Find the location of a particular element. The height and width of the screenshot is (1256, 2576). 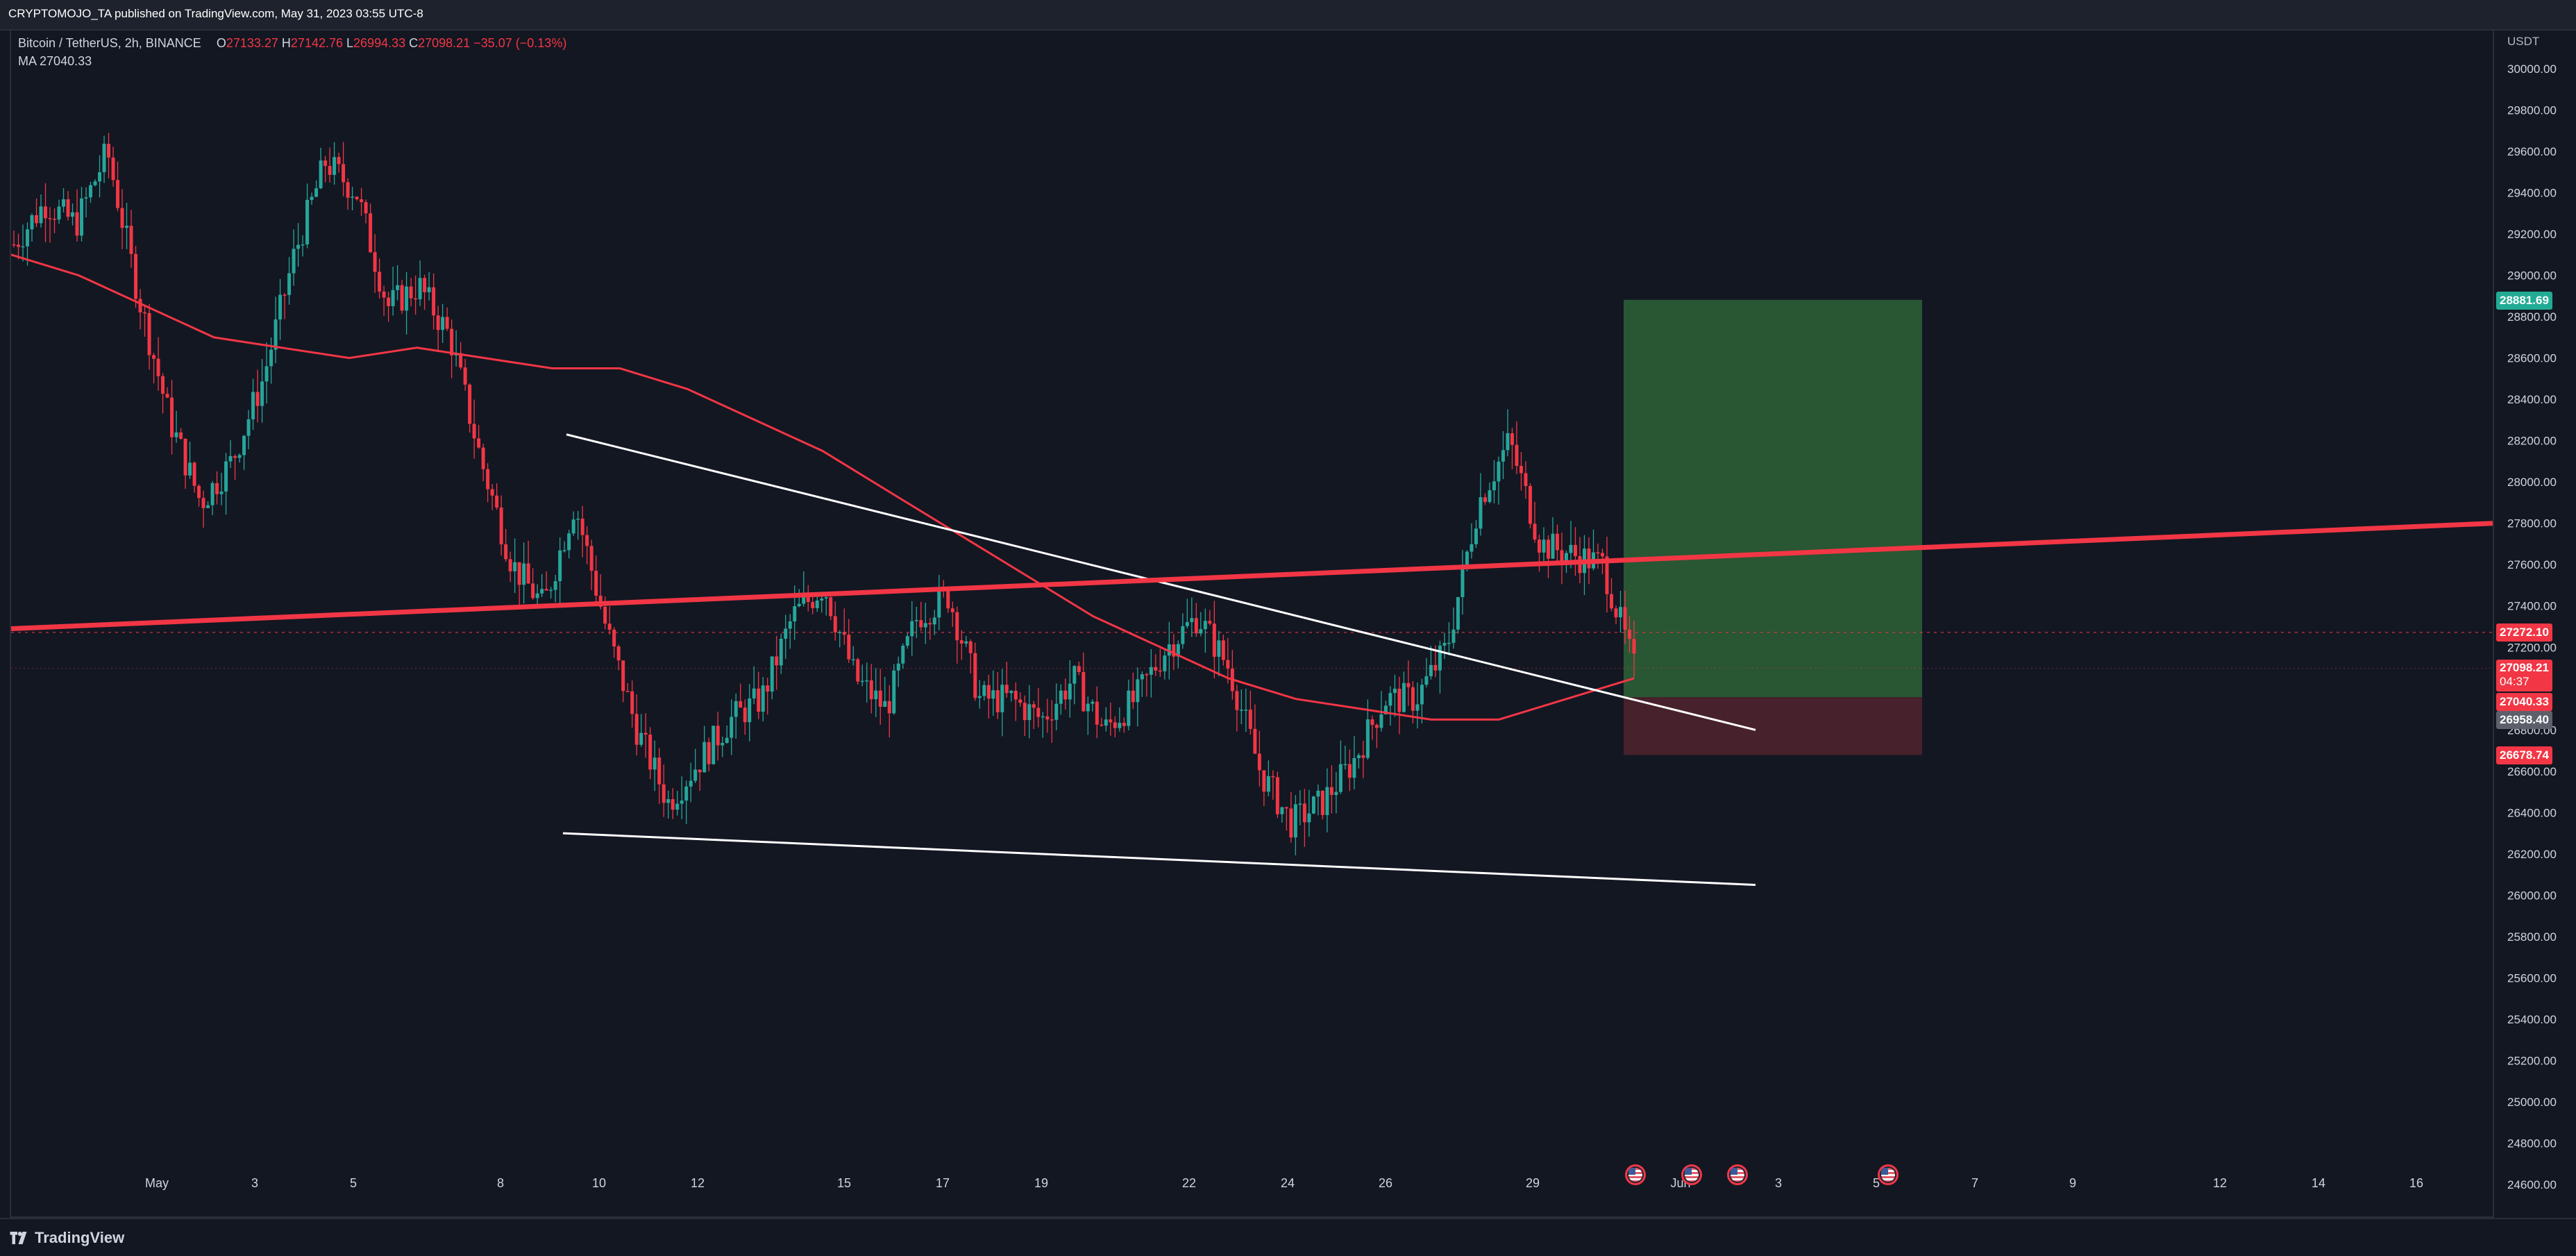

price-axis-label: 28000.00 is located at coordinates (2532, 482).